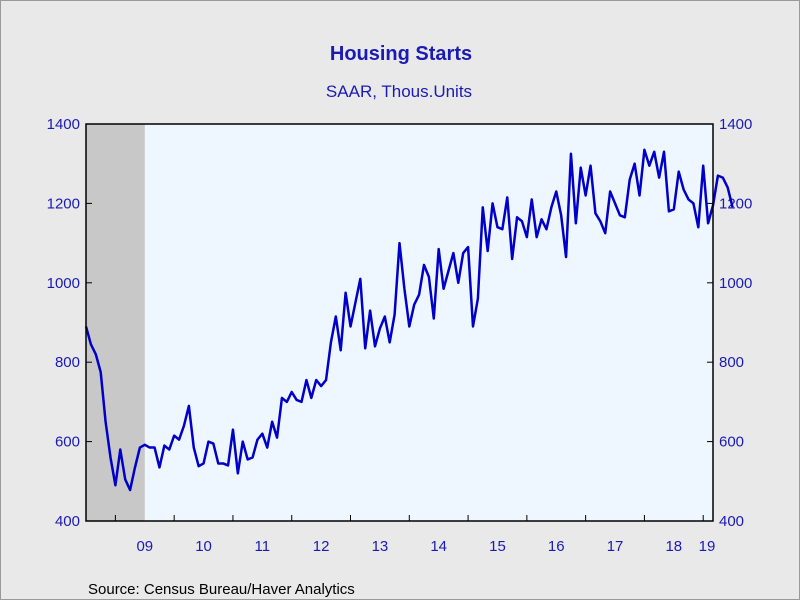 The height and width of the screenshot is (600, 800). Describe the element at coordinates (67, 521) in the screenshot. I see `y-tick-label-left: 400` at that location.